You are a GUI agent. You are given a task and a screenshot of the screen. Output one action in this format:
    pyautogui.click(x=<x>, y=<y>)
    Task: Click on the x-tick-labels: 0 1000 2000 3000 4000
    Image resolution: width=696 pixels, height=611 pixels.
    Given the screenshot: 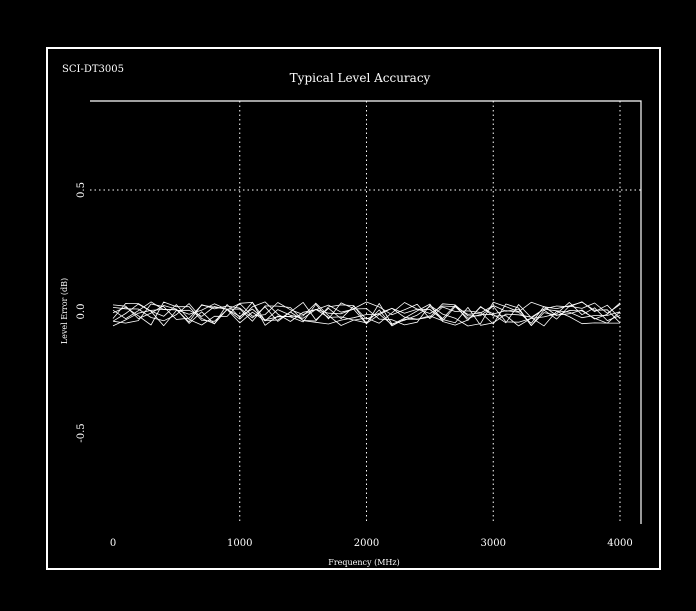 What is the action you would take?
    pyautogui.click(x=371, y=543)
    